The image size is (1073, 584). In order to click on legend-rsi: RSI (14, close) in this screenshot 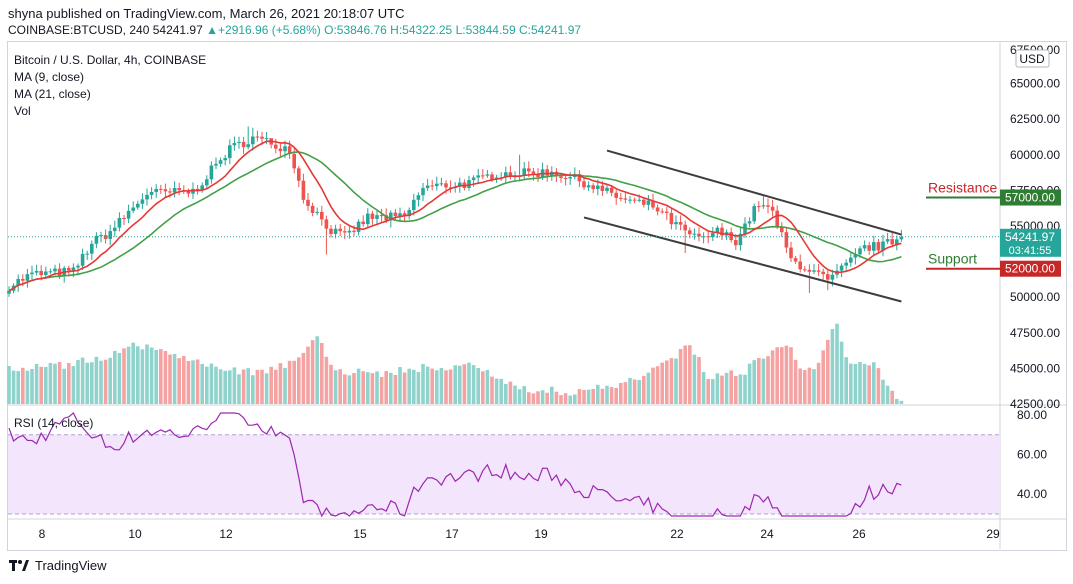, I will do `click(54, 423)`.